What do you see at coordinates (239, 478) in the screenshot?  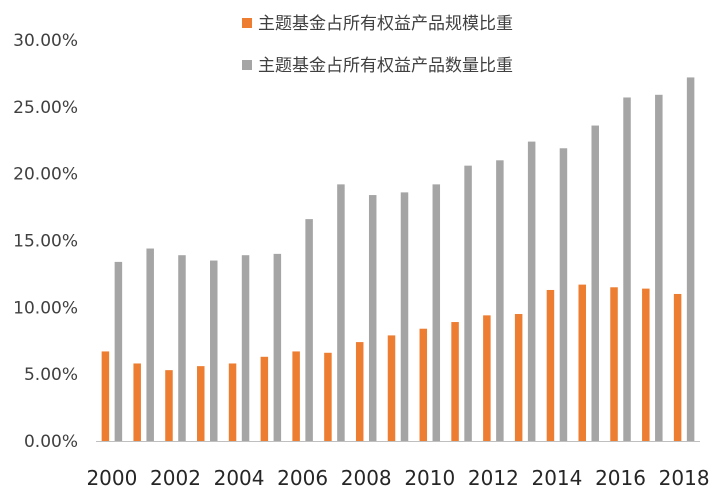 I see `x-tick-label: 2004` at bounding box center [239, 478].